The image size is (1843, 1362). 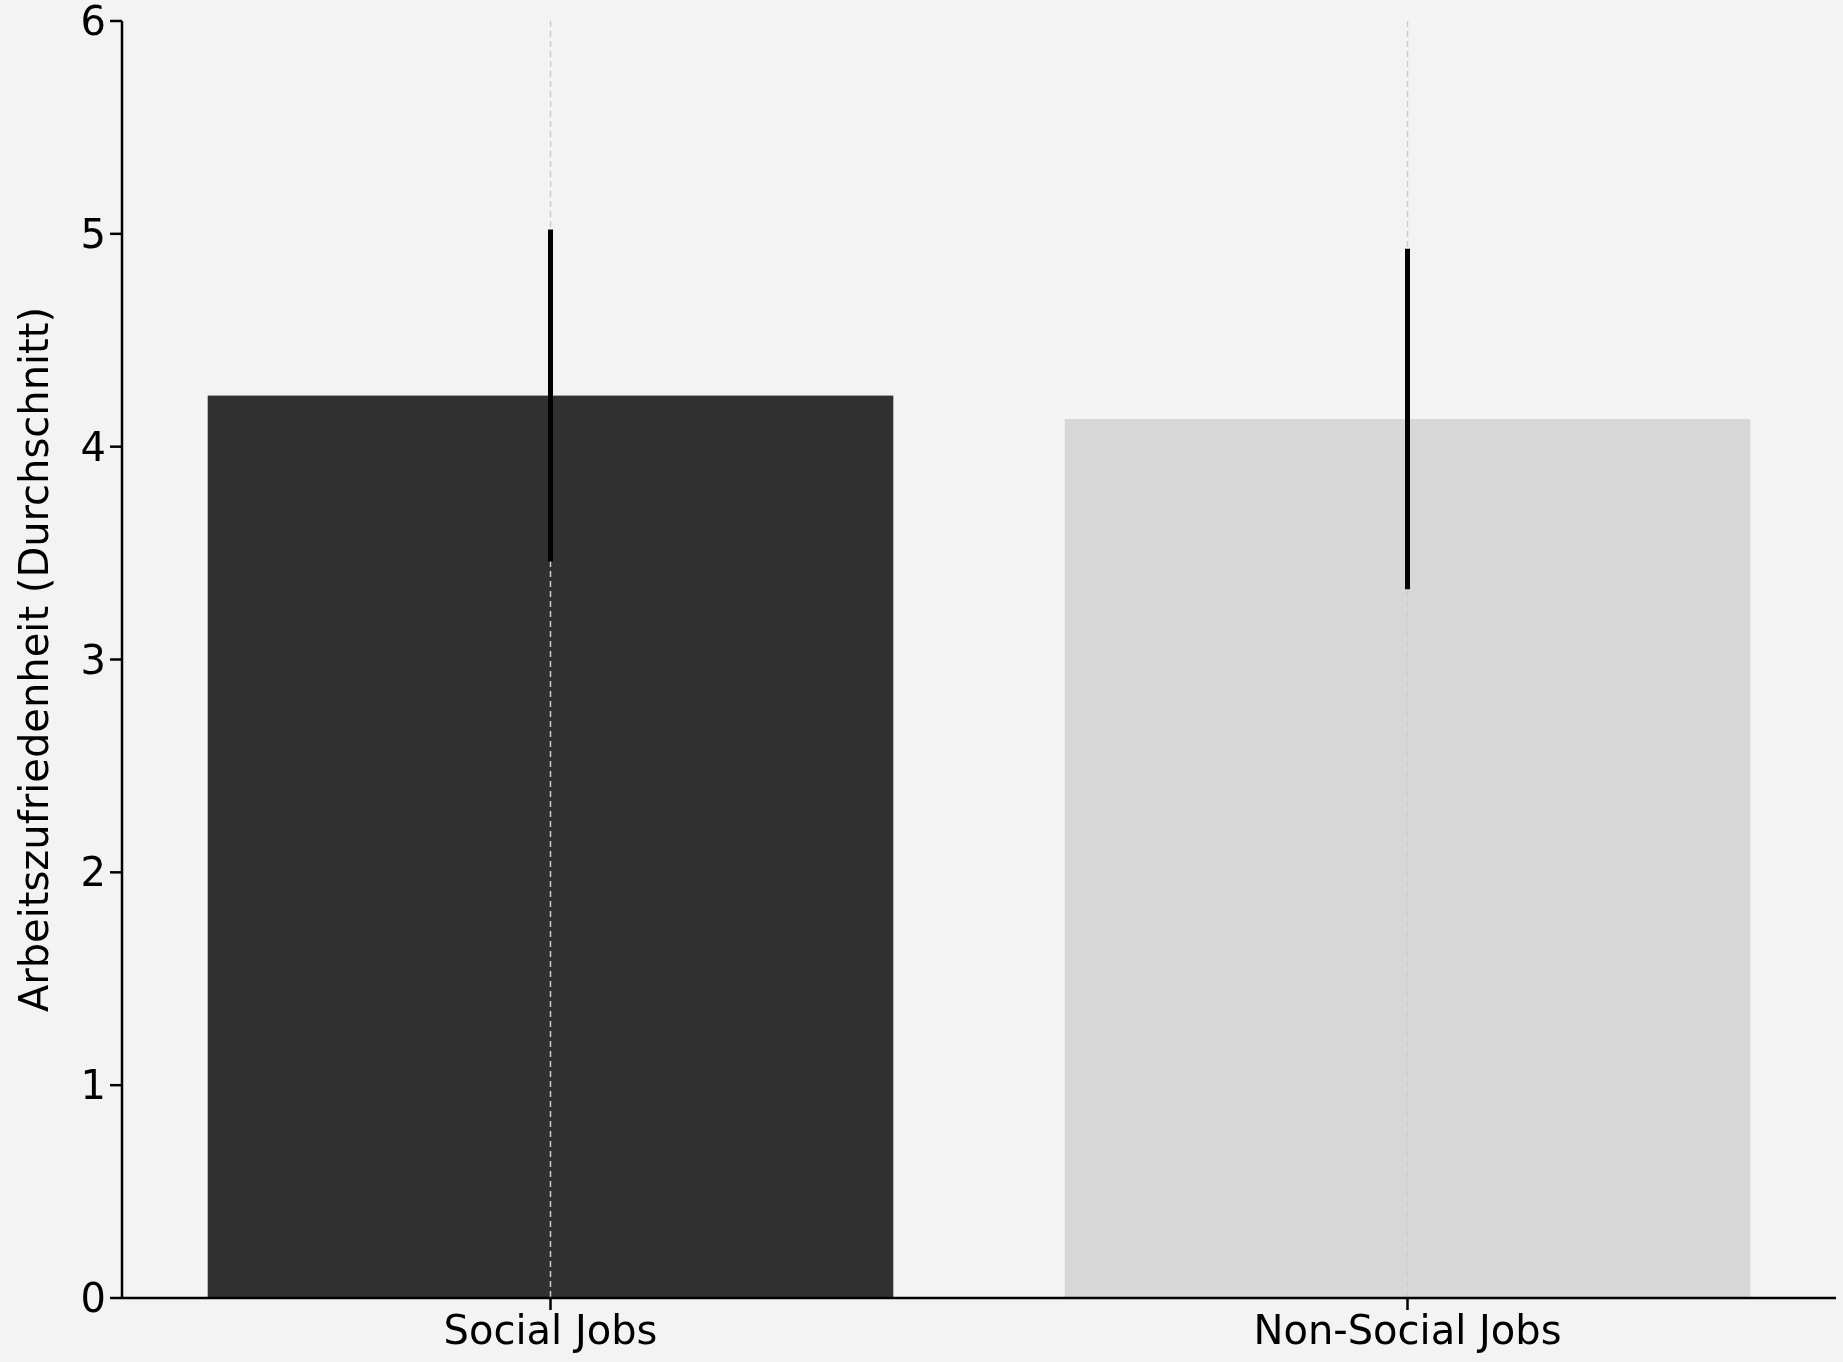 I want to click on y-tick-label: 4, so click(x=93, y=446).